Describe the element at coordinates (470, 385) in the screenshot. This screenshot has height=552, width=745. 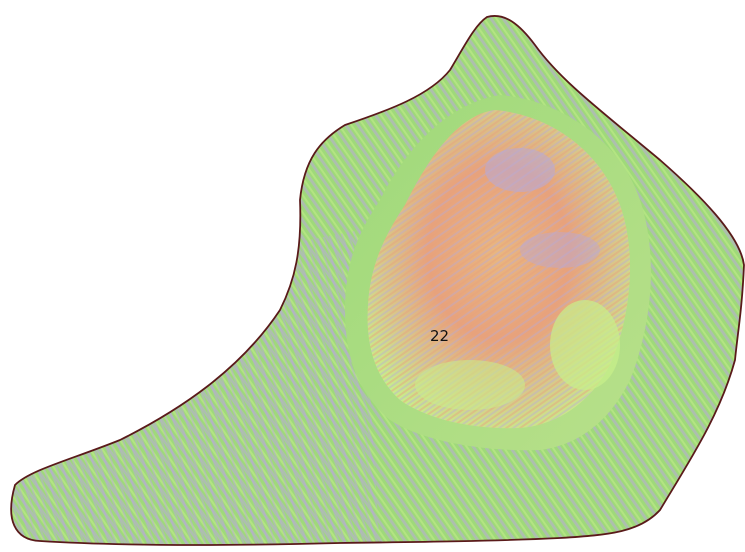
I see `interior-green-patch-b` at that location.